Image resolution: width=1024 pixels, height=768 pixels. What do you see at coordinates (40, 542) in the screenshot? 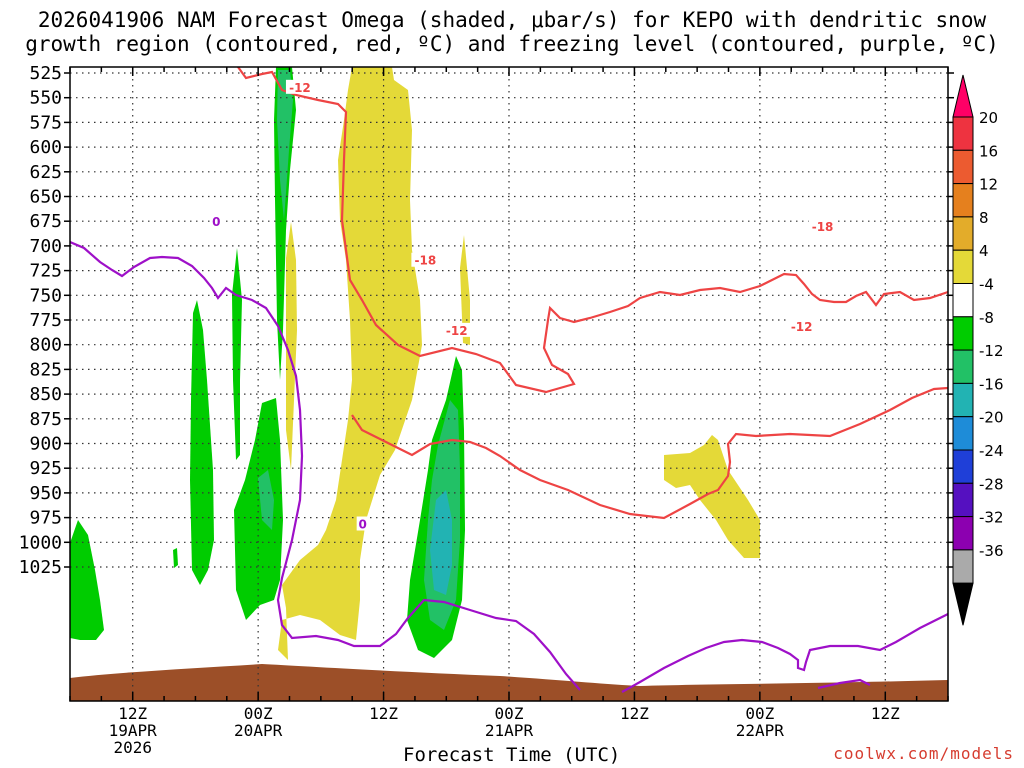
I see `y-tick-label: 1000` at bounding box center [40, 542].